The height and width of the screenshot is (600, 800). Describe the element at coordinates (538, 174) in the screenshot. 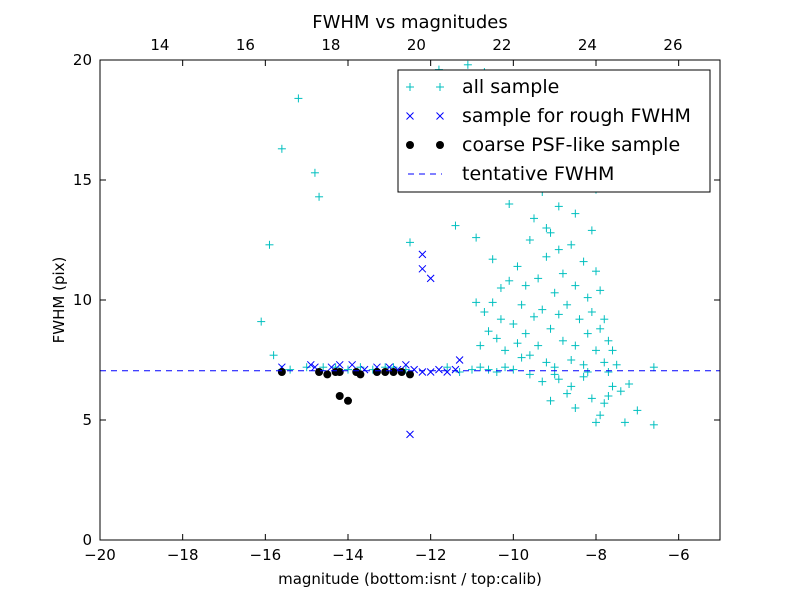

I see `legend-tentative-fwhm: tentative FWHM` at that location.